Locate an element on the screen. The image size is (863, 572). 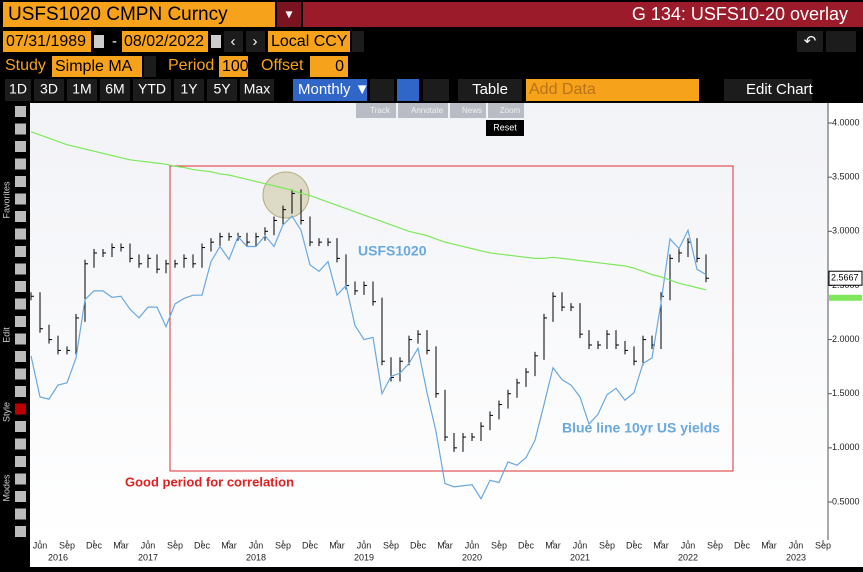
end-date: 08/02/2022 is located at coordinates (164, 41).